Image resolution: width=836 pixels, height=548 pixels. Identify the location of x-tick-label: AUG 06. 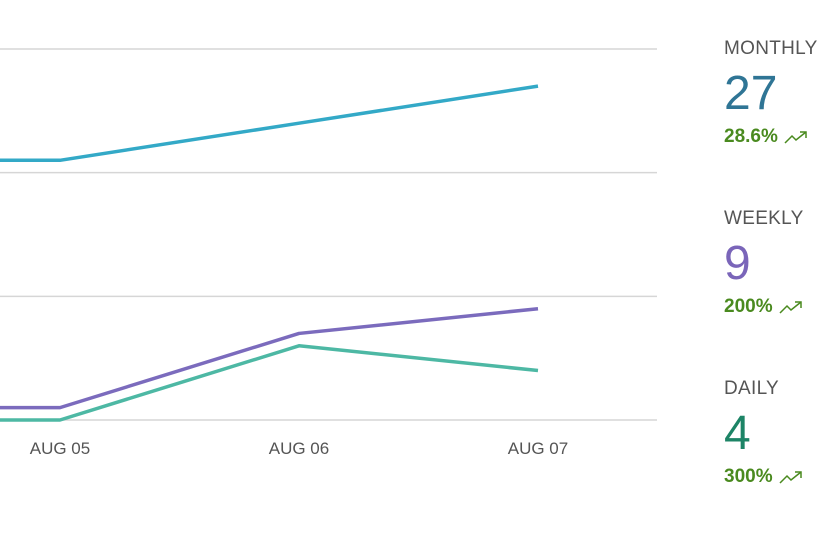
(299, 448).